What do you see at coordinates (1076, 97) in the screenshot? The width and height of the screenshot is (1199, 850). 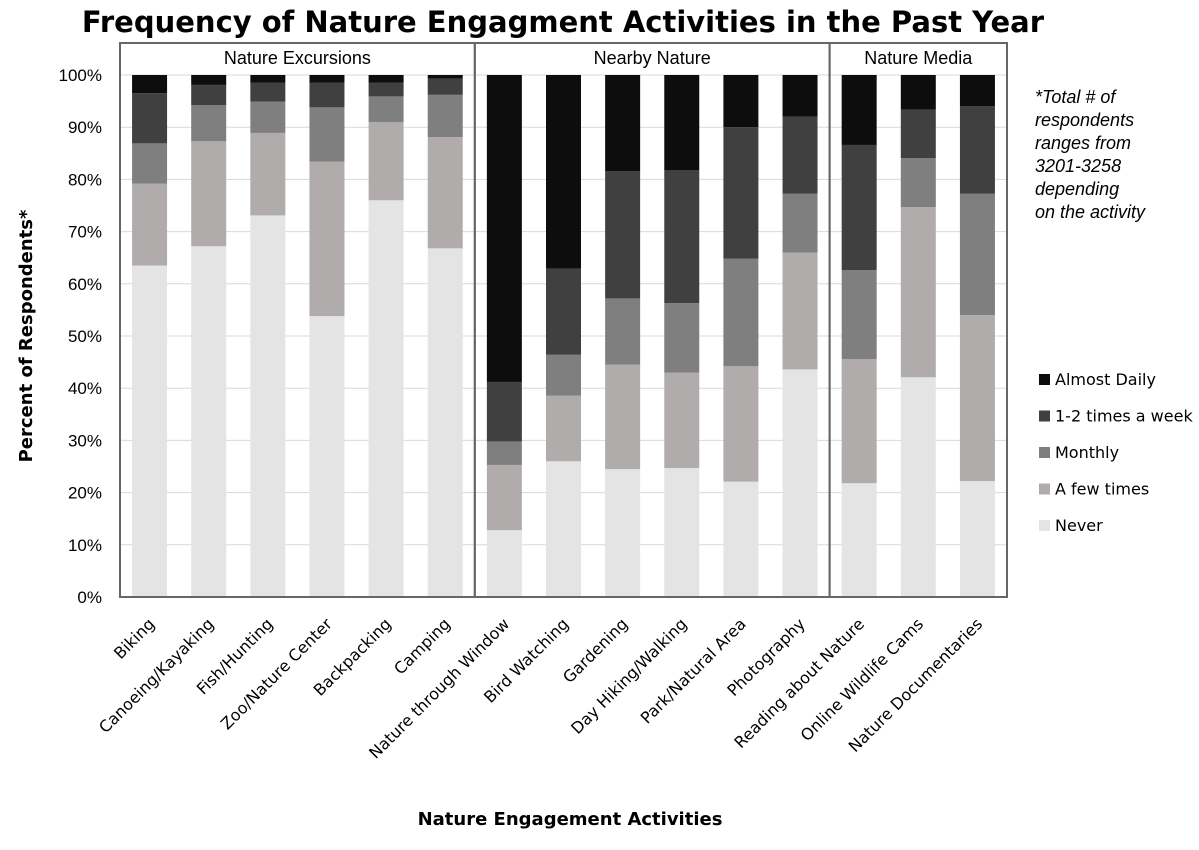 I see `note-line: *Total # of` at bounding box center [1076, 97].